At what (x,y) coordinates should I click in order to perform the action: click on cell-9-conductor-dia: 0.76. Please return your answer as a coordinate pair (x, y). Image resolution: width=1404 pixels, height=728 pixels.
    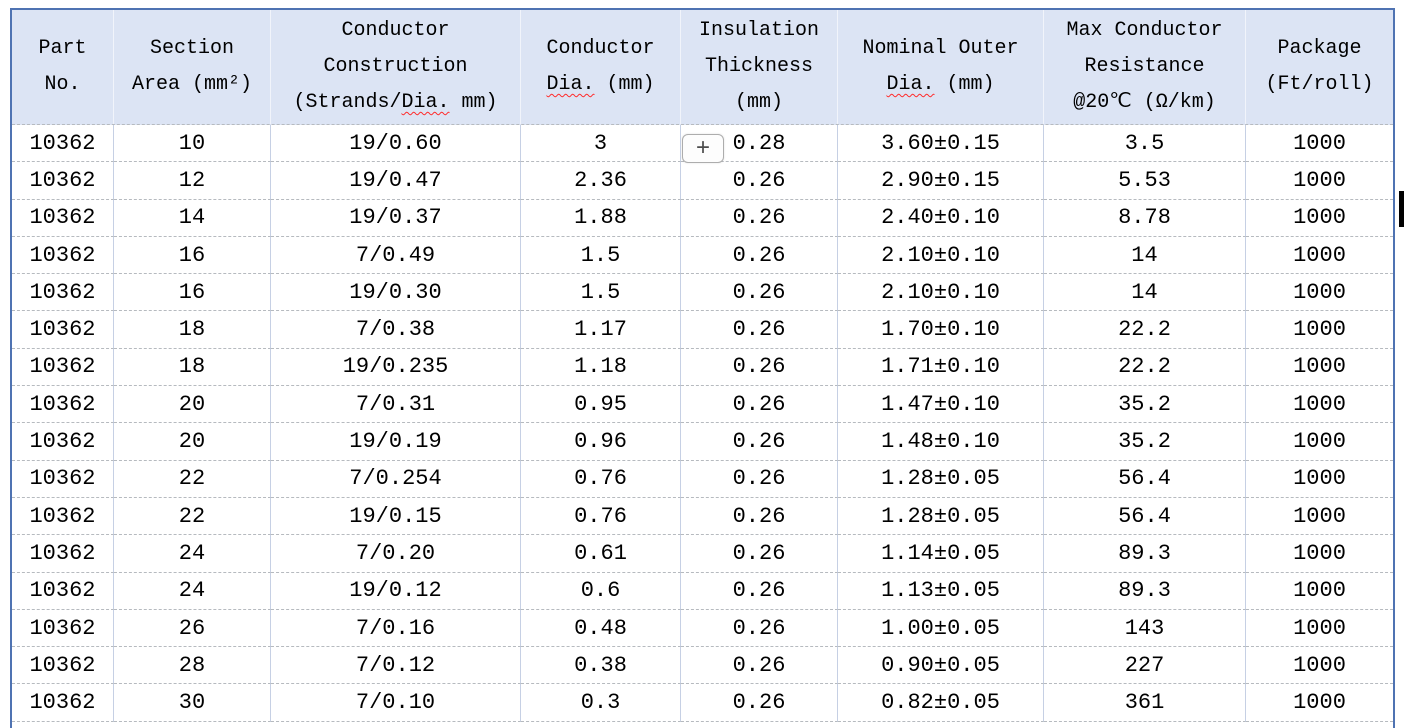
    Looking at the image, I should click on (601, 479).